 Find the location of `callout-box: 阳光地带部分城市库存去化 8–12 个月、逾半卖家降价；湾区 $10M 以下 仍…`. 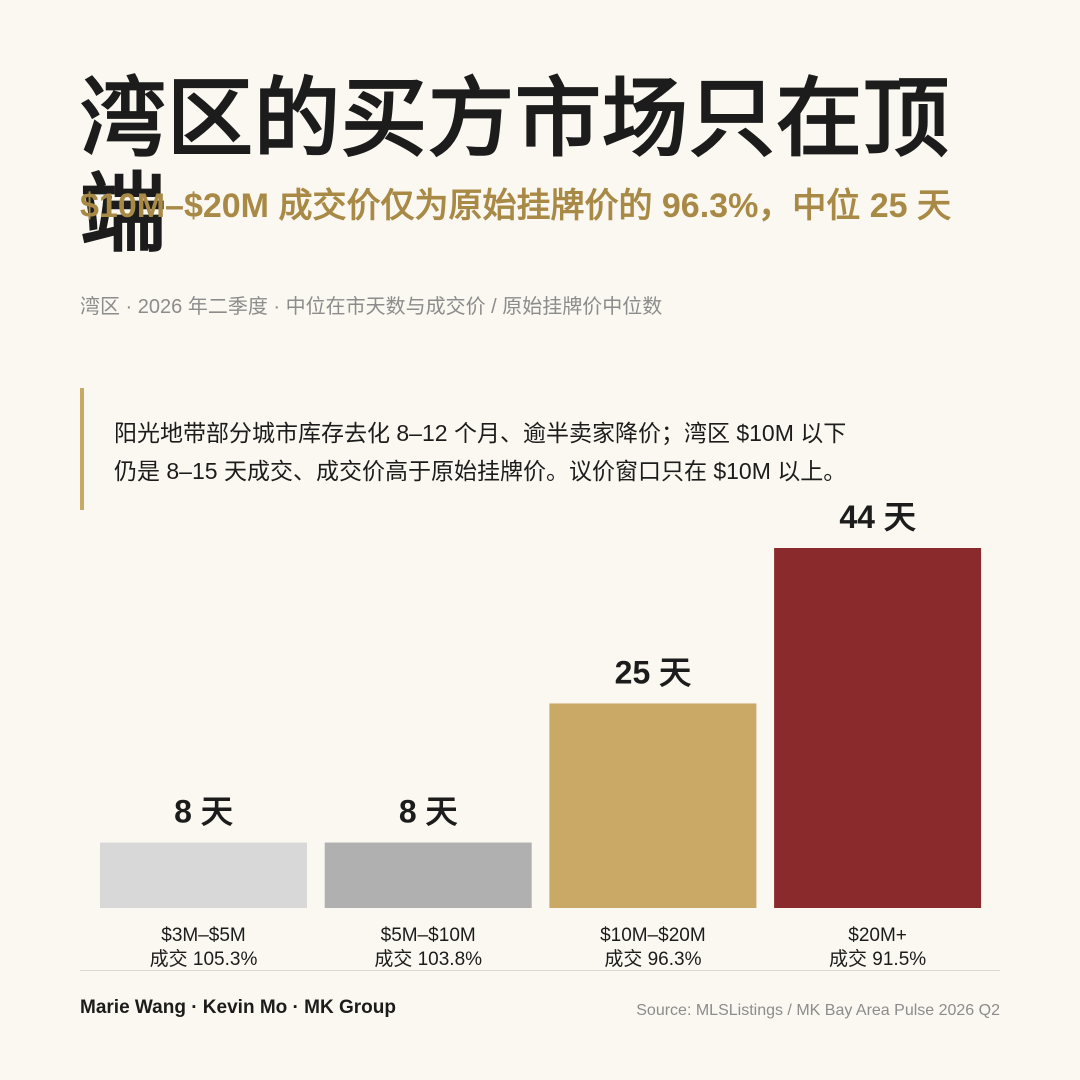

callout-box: 阳光地带部分城市库存去化 8–12 个月、逾半卖家降价；湾区 $10M 以下 仍… is located at coordinates (530, 449).